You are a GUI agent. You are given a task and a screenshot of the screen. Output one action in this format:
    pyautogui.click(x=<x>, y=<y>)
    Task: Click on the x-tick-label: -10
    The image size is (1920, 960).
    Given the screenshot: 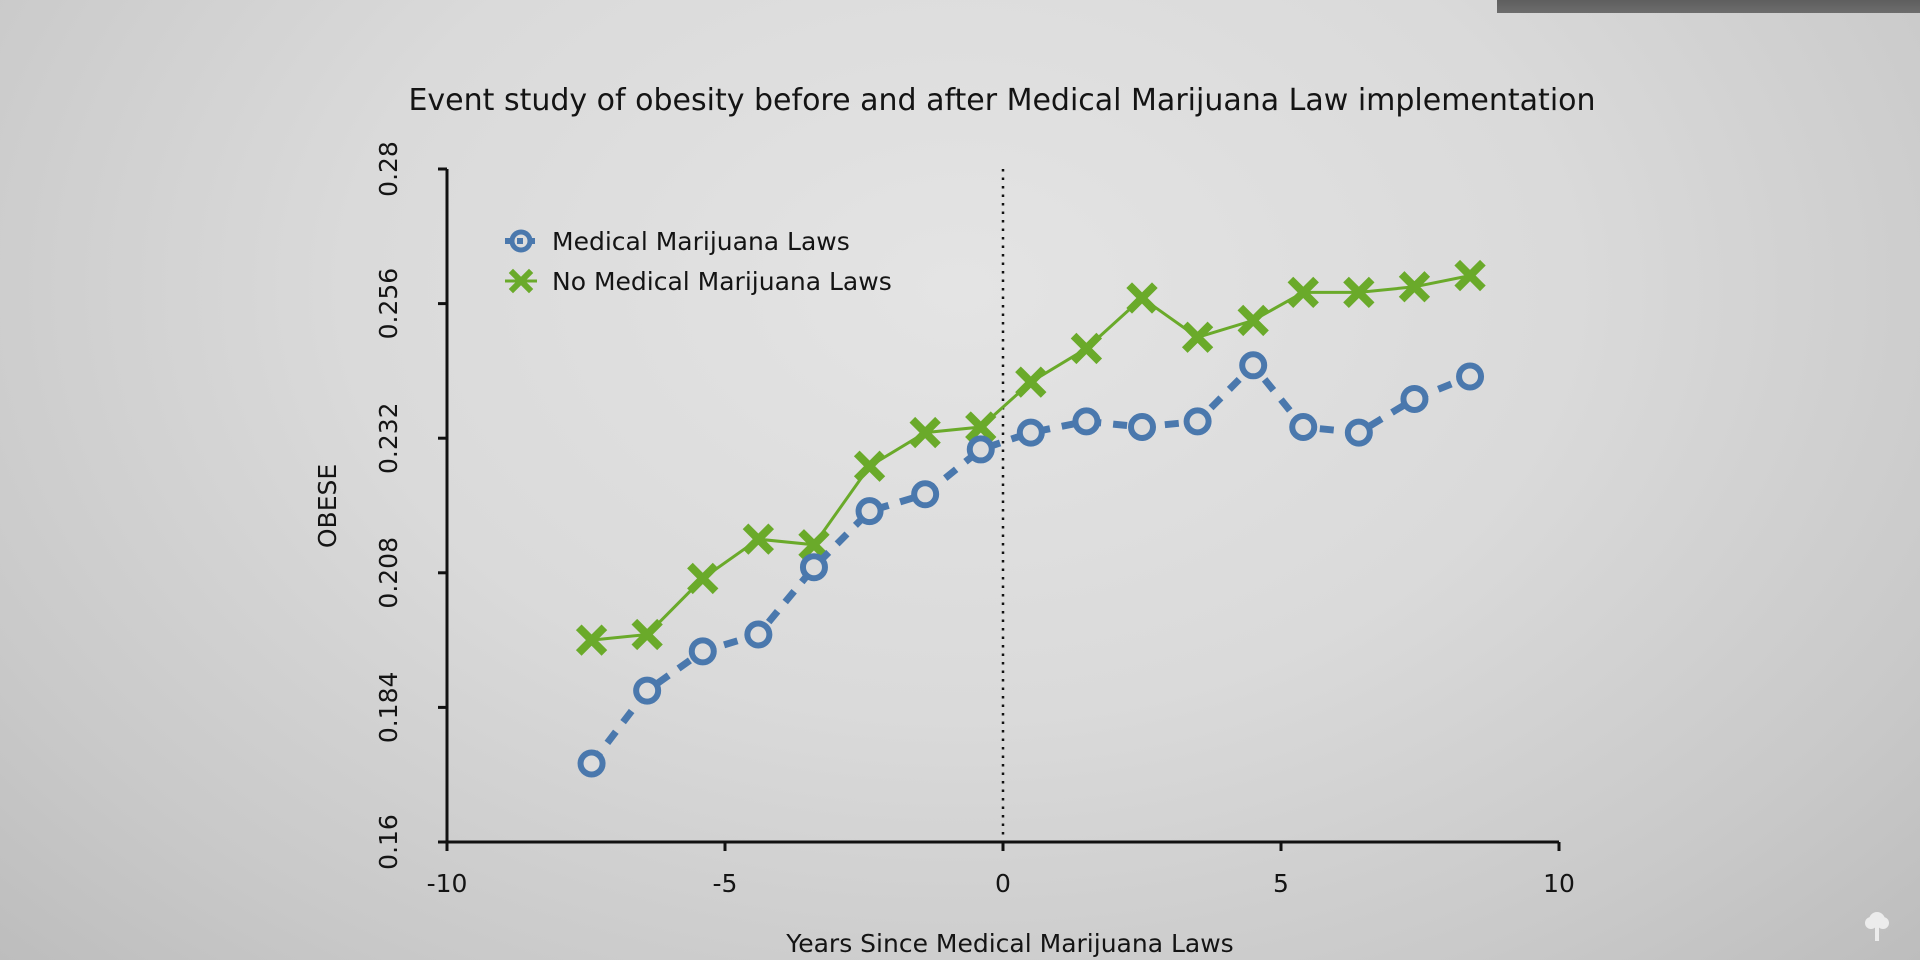 What is the action you would take?
    pyautogui.click(x=447, y=883)
    